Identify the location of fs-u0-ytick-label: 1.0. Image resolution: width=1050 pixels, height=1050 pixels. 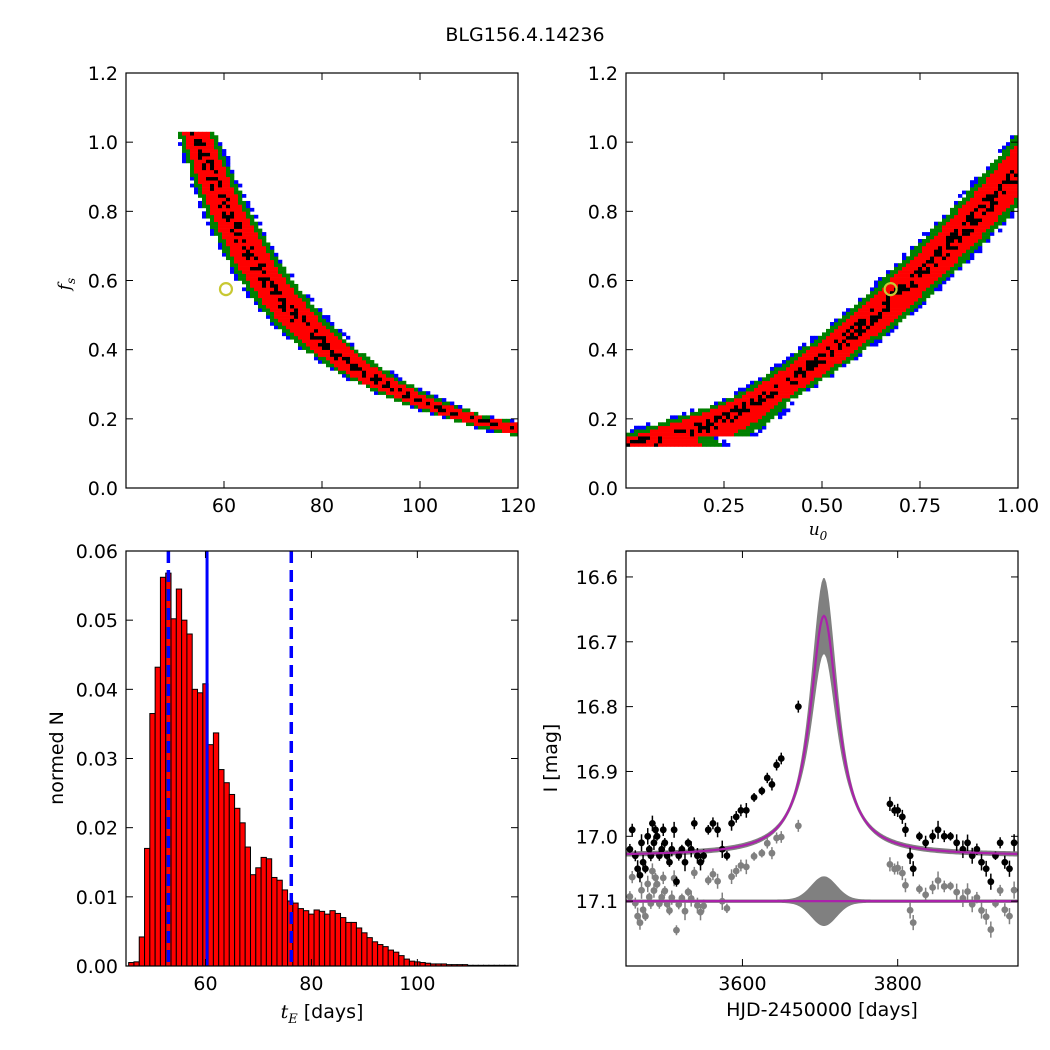
(603, 143).